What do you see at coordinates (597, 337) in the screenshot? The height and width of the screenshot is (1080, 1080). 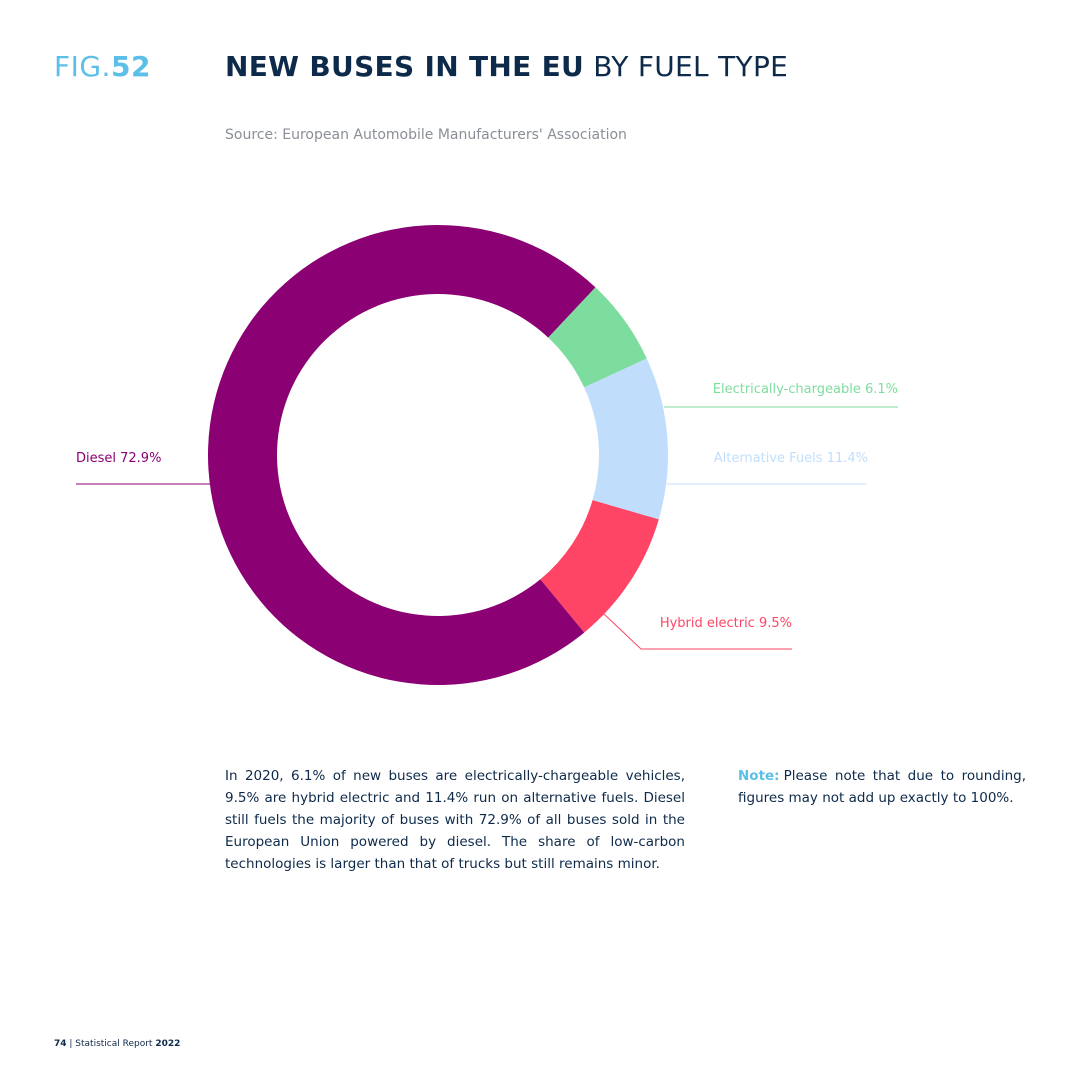 I see `slice-electrically-chargeable` at bounding box center [597, 337].